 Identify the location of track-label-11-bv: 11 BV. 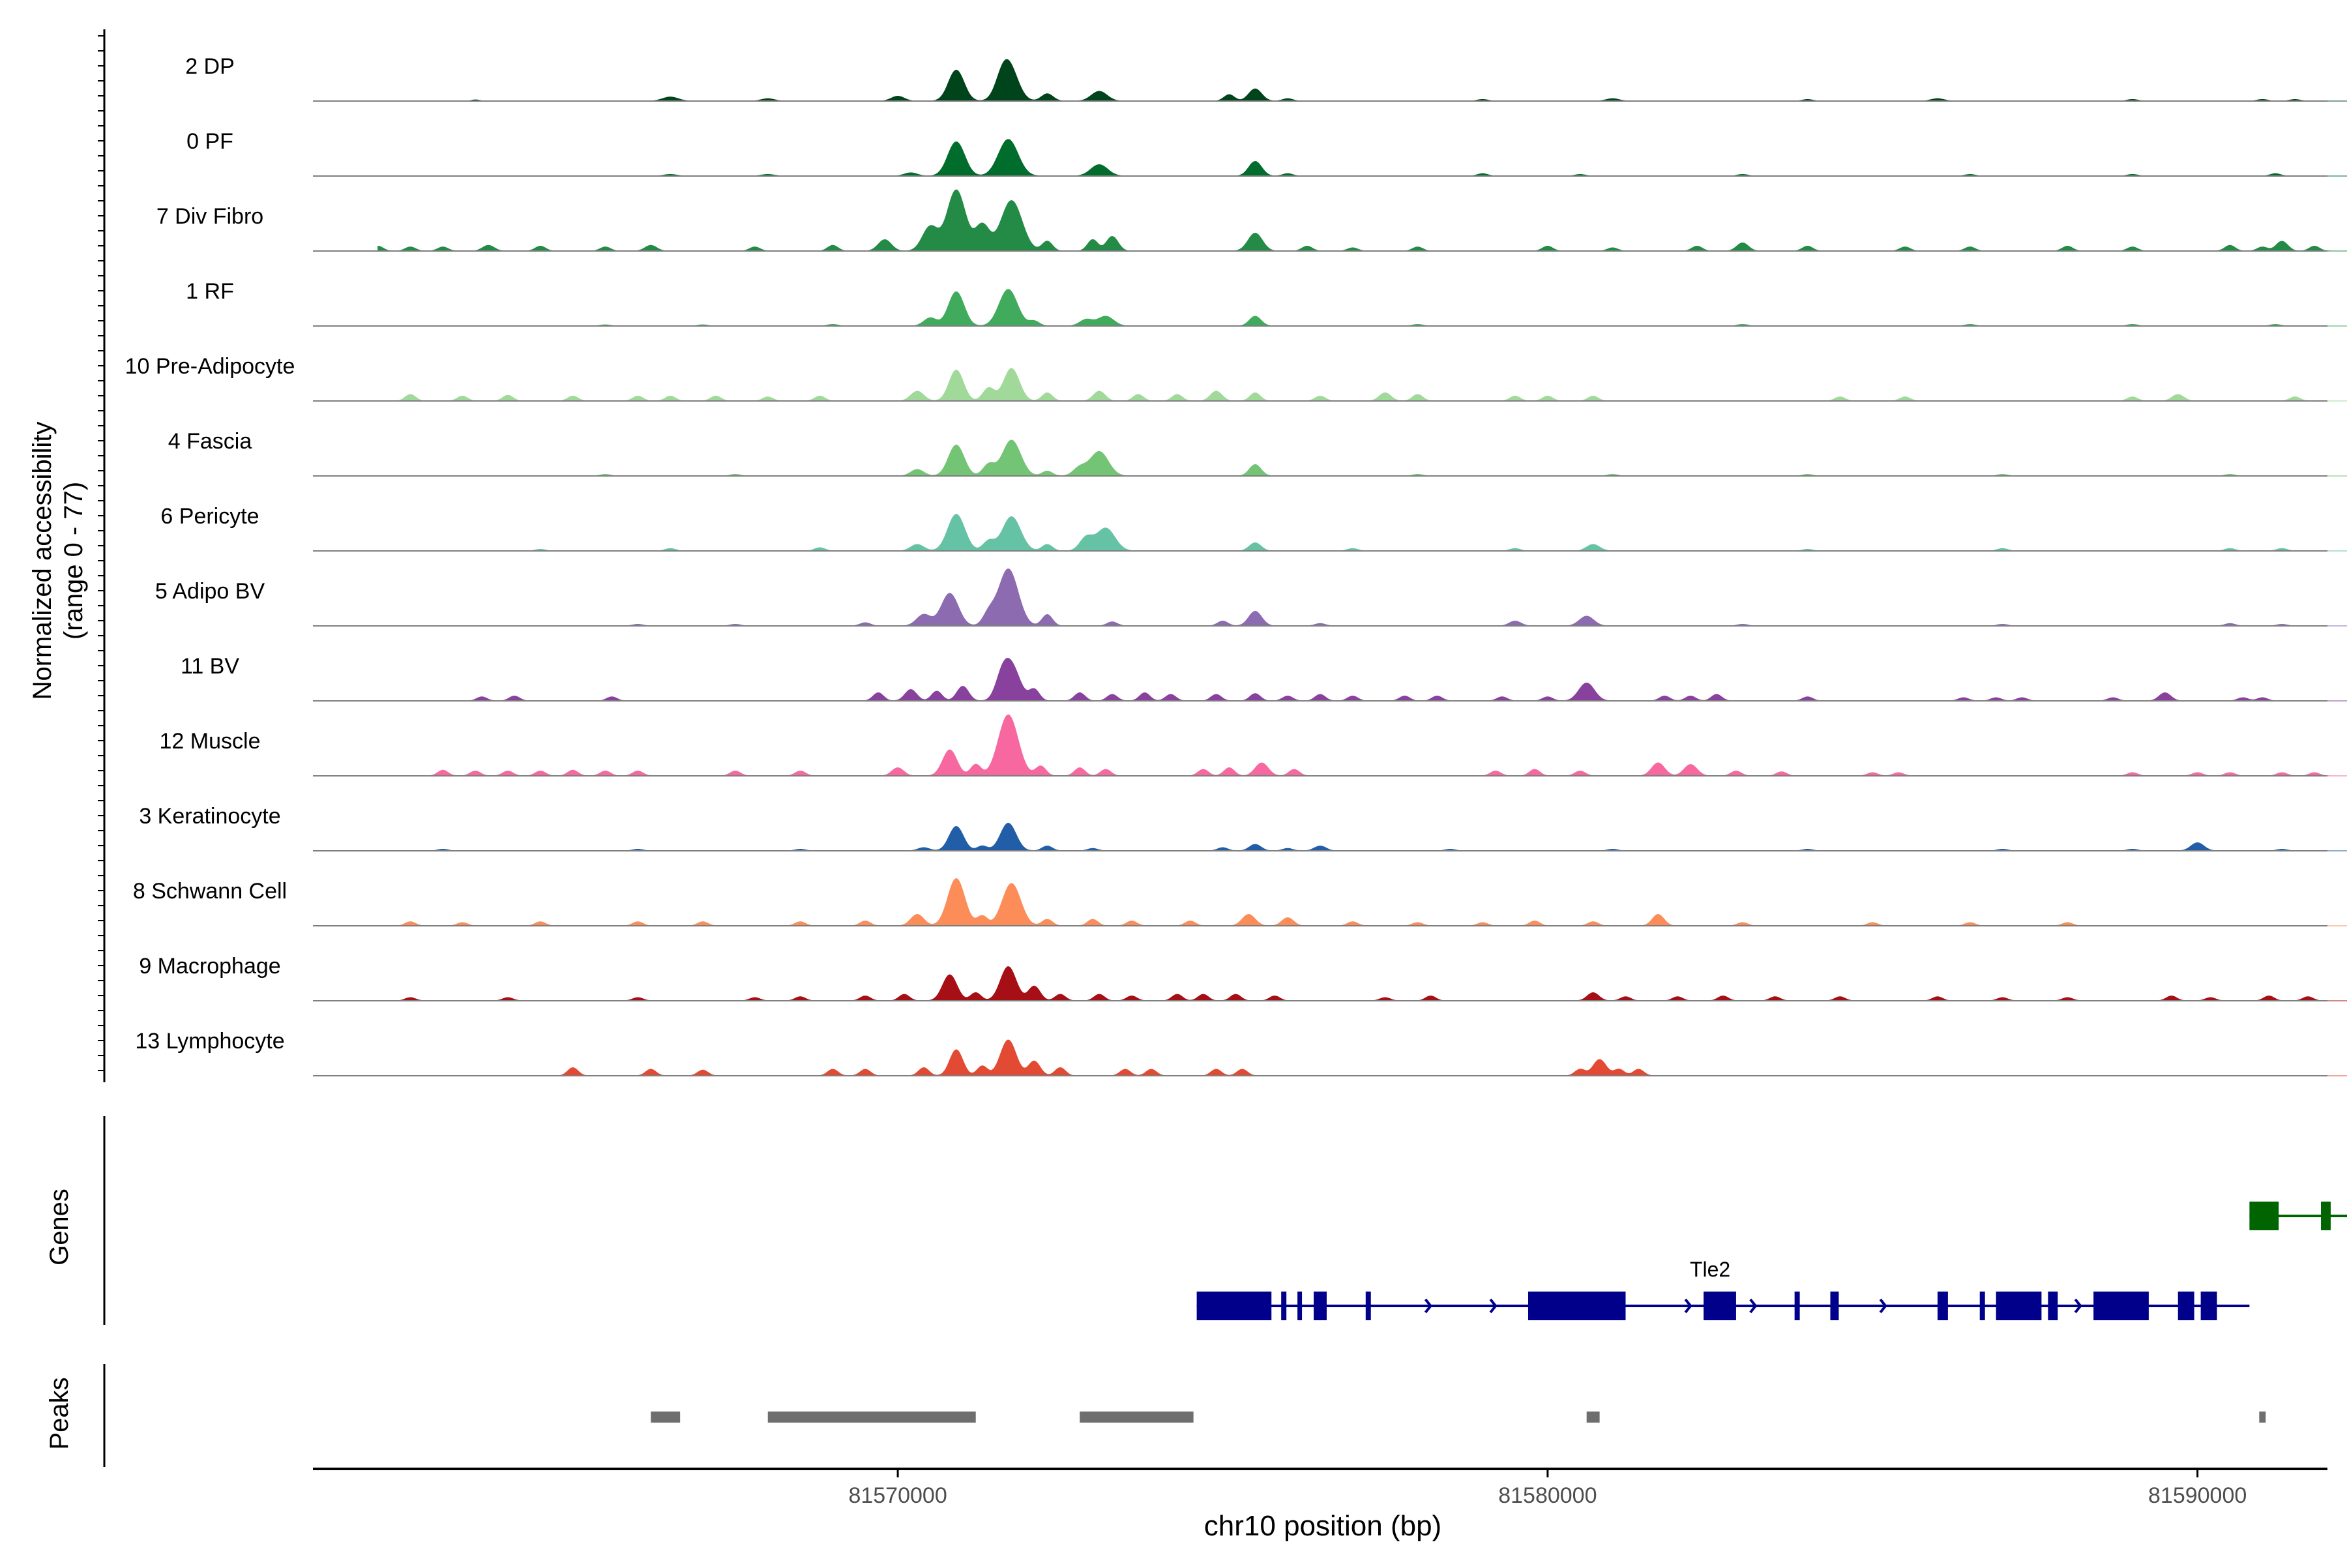
(210, 666).